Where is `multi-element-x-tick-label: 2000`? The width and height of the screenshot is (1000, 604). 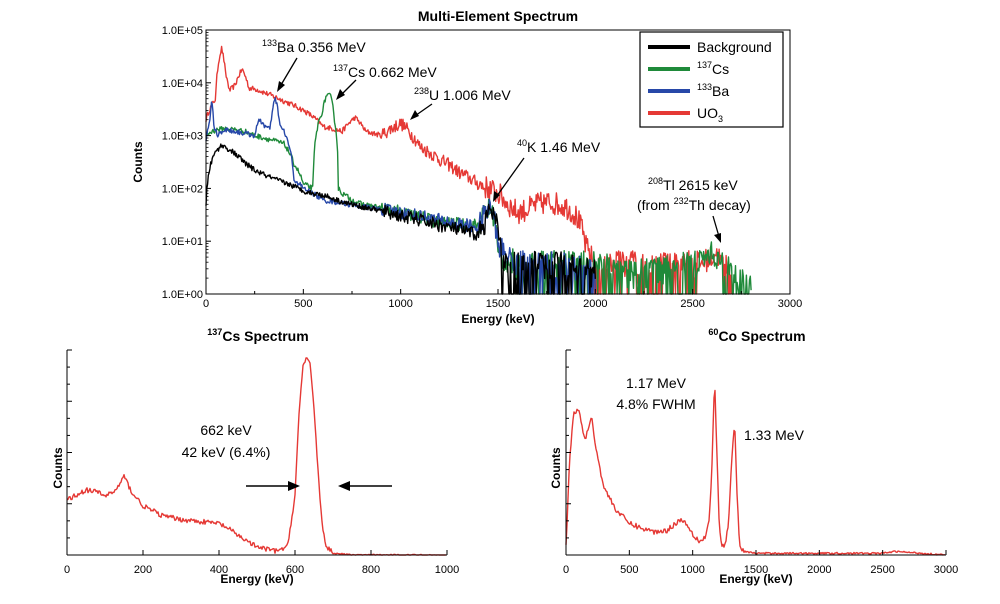 multi-element-x-tick-label: 2000 is located at coordinates (595, 304).